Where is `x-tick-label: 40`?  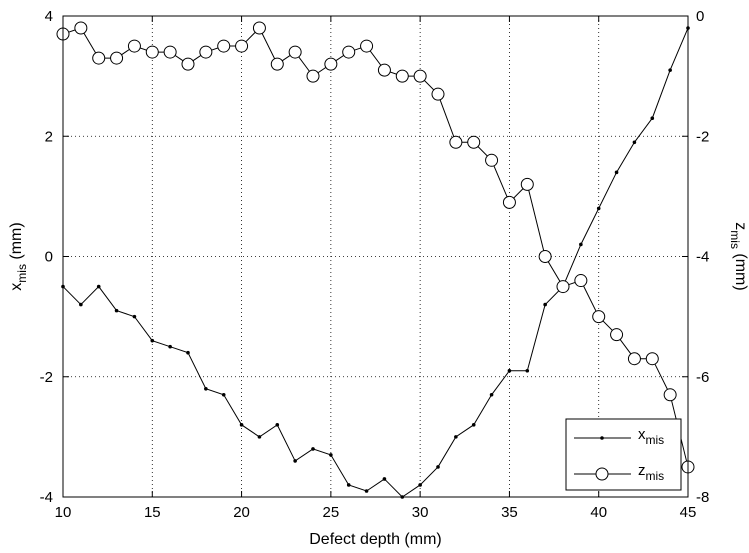 x-tick-label: 40 is located at coordinates (598, 512).